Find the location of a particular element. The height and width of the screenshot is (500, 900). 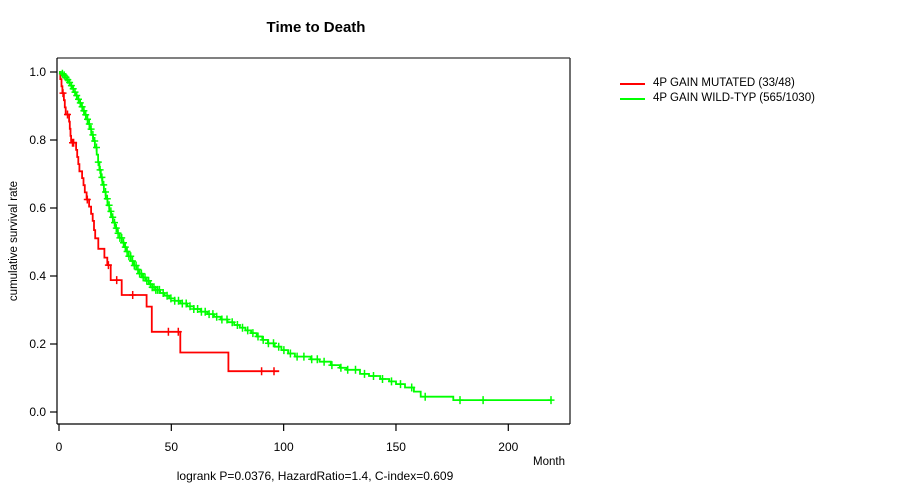

y-tick-label: 1.0 is located at coordinates (37, 72).